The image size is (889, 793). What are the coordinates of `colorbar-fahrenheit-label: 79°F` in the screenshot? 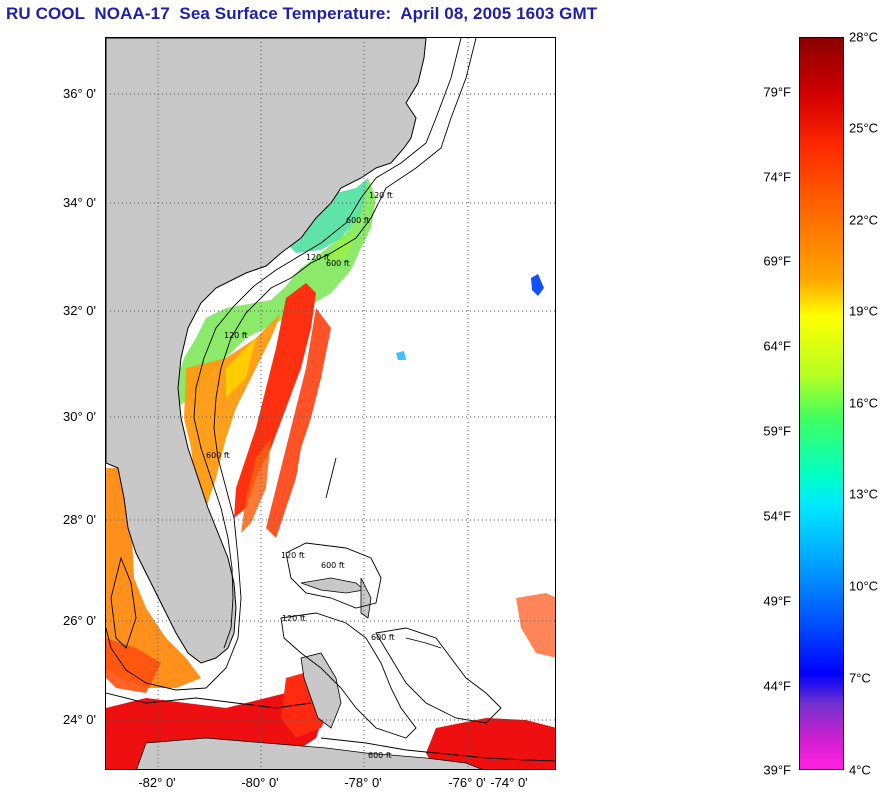 It's located at (777, 92).